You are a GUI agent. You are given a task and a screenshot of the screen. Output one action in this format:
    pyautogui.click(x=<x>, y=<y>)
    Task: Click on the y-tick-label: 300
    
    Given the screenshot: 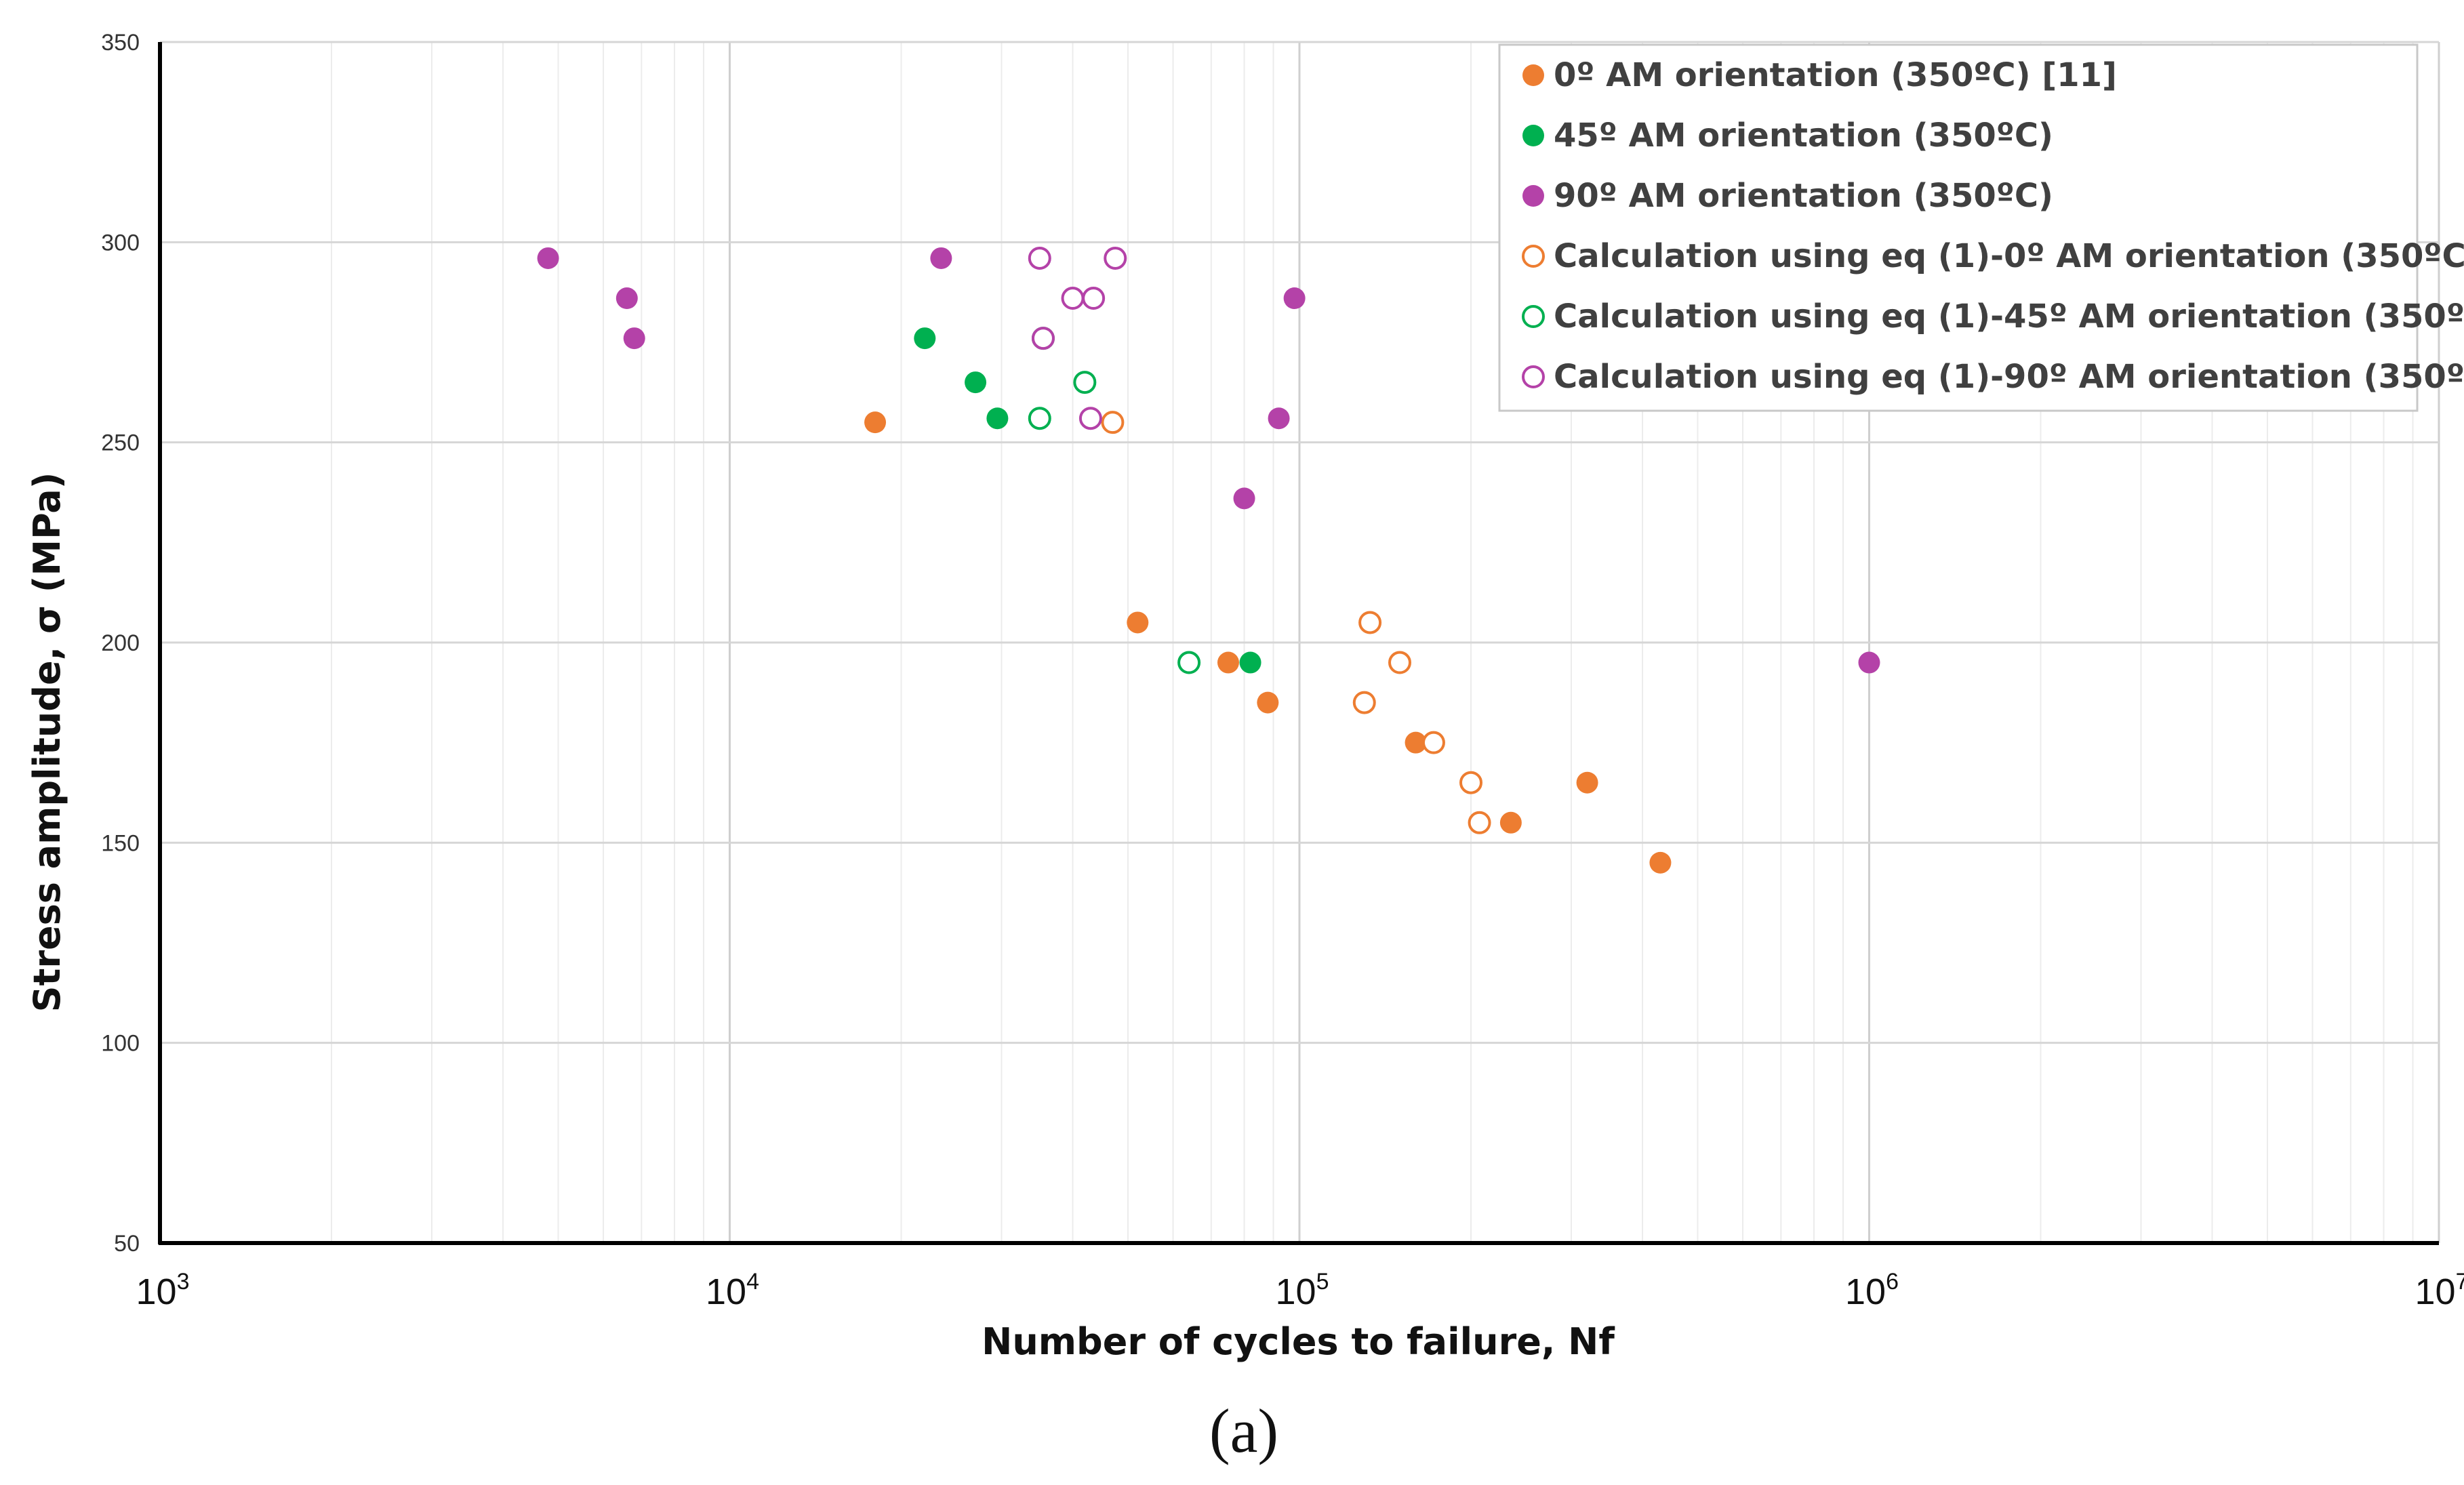 What is the action you would take?
    pyautogui.click(x=120, y=243)
    